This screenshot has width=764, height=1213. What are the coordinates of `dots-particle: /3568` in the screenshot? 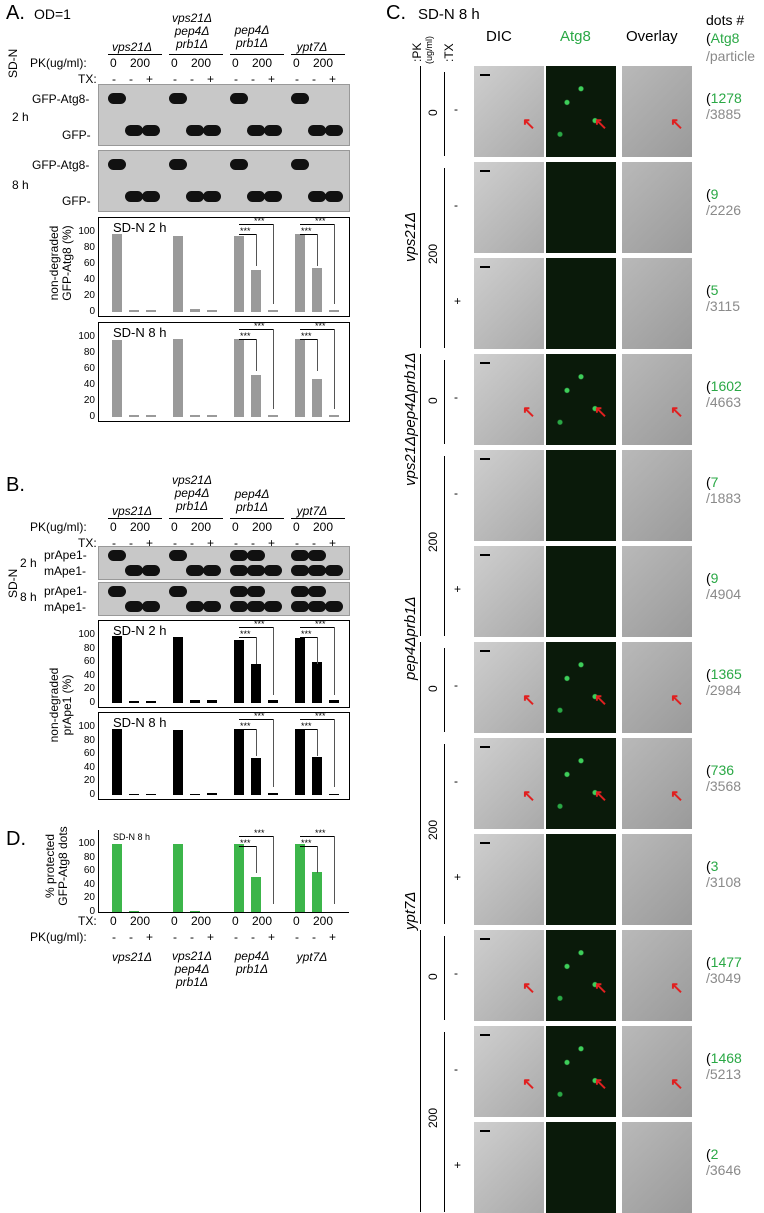 It's located at (724, 786).